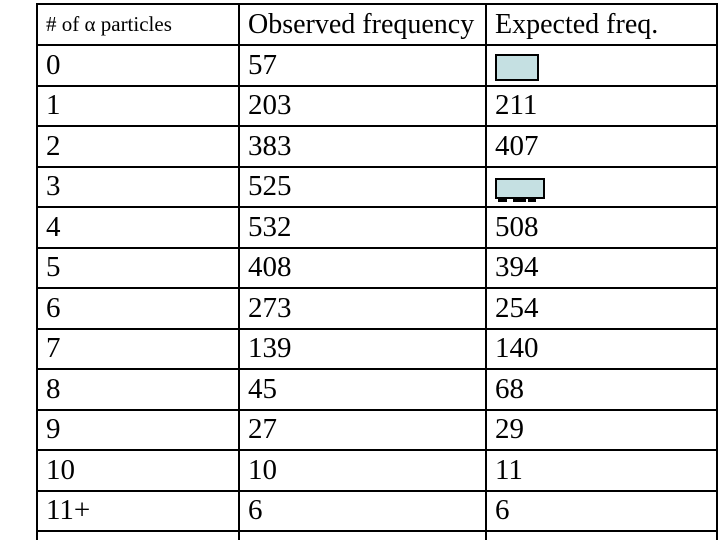 Image resolution: width=720 pixels, height=540 pixels. What do you see at coordinates (362, 105) in the screenshot?
I see `observed-frequency-cell: 203` at bounding box center [362, 105].